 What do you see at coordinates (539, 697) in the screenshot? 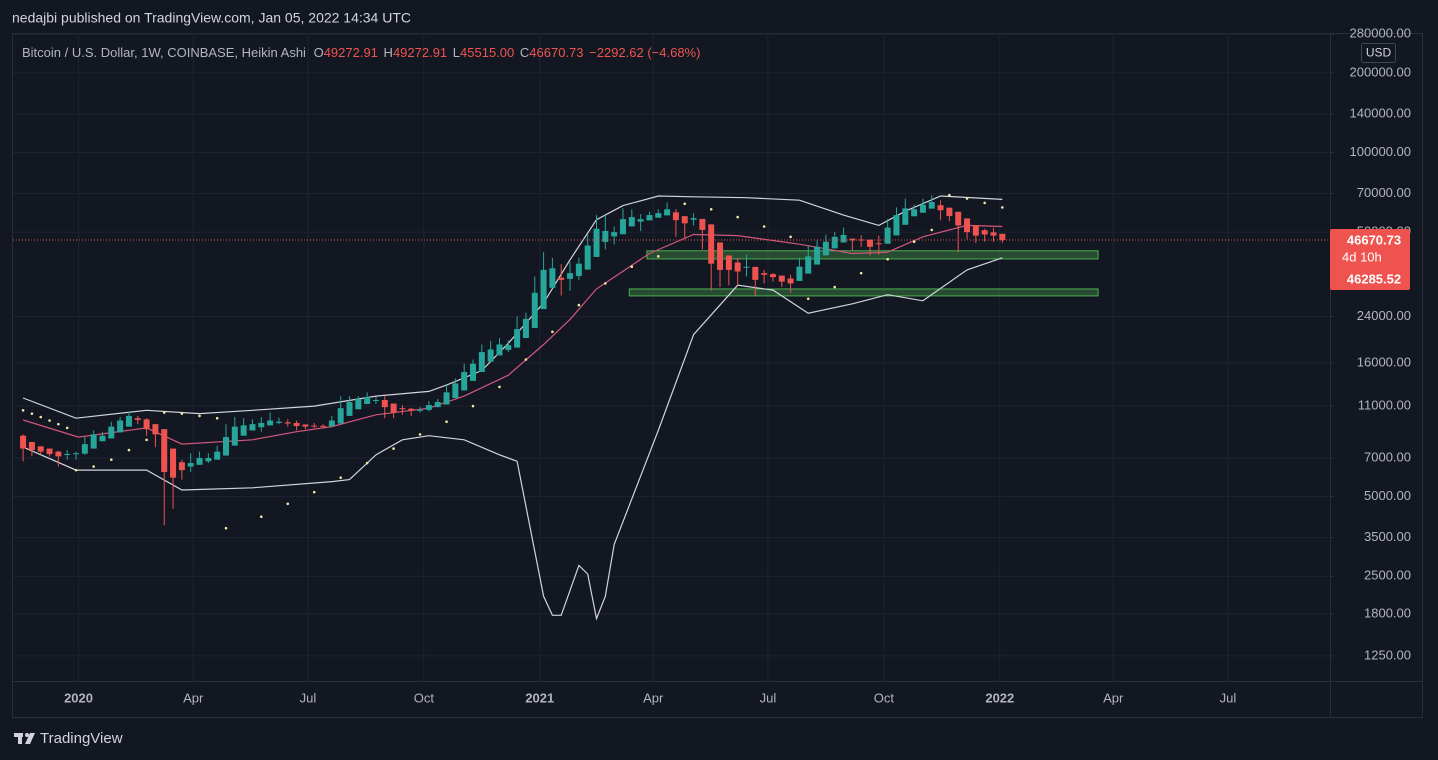
I see `x-tick-label: 2021` at bounding box center [539, 697].